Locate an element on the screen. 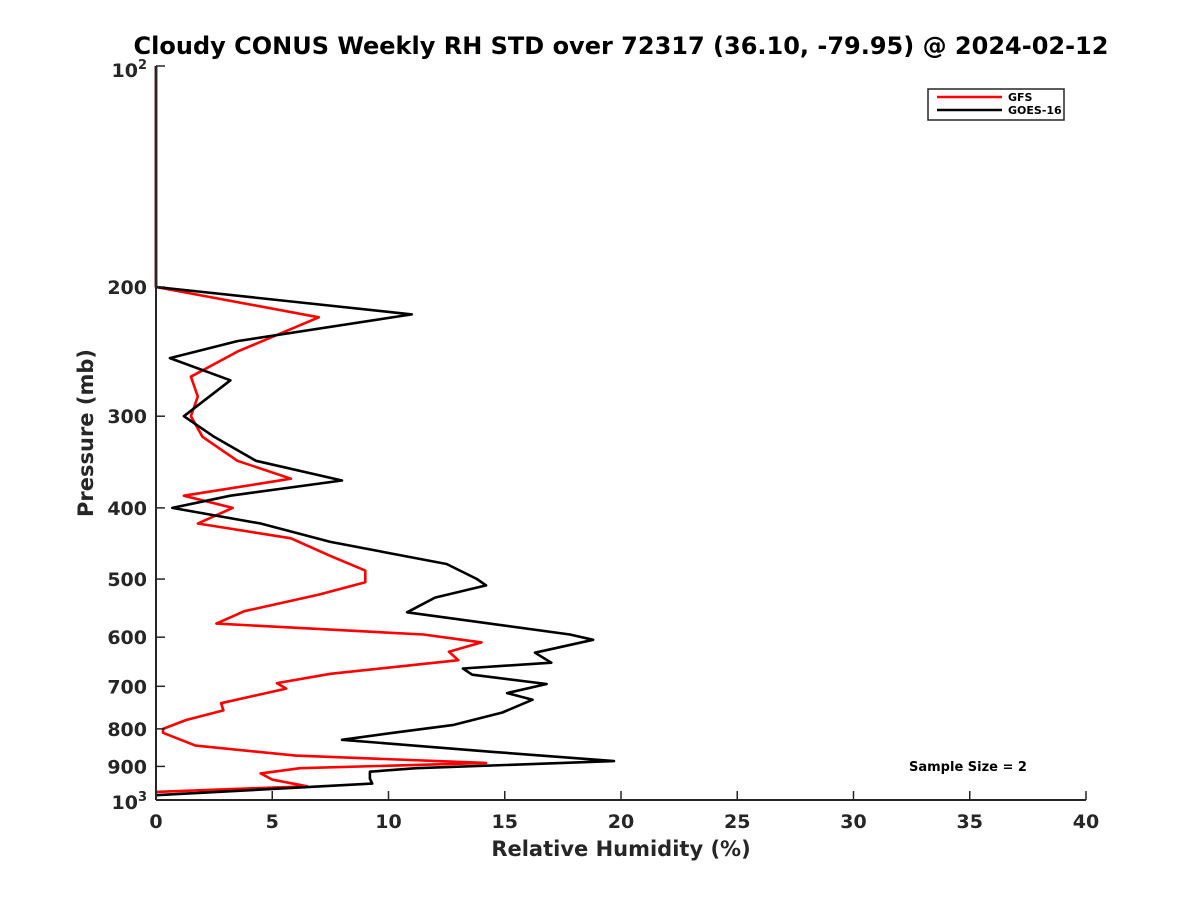  legend: GFS GOES-16 is located at coordinates (996, 104).